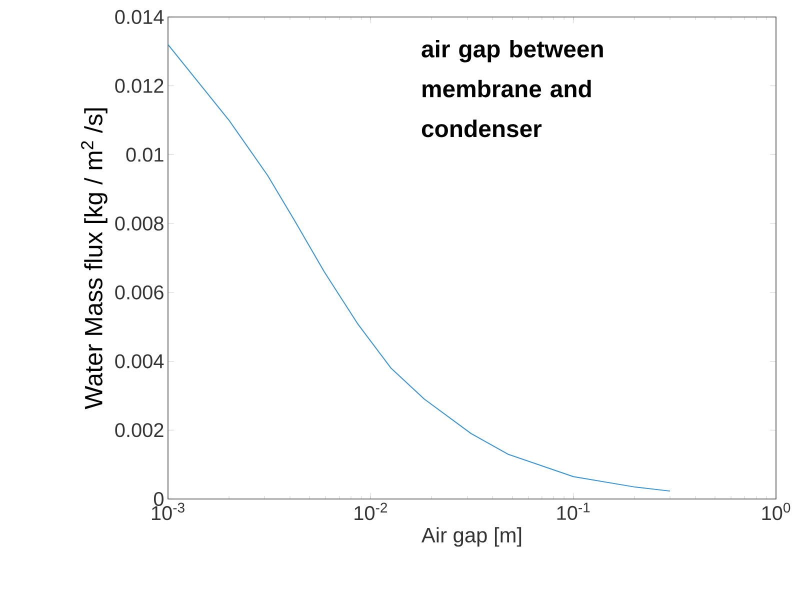  Describe the element at coordinates (139, 223) in the screenshot. I see `y-tick-label: 0.008` at that location.